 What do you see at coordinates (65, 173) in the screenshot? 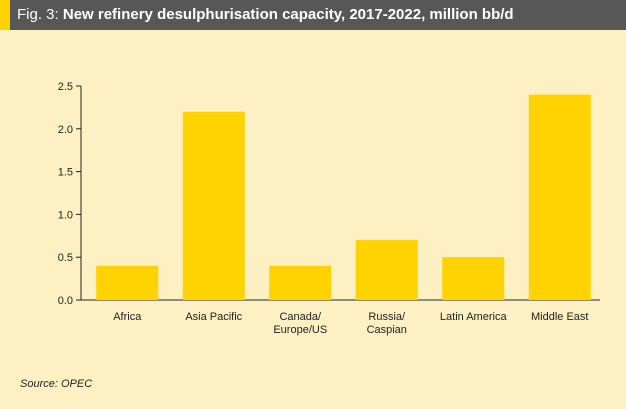
I see `y-tick-label: 1.5` at bounding box center [65, 173].